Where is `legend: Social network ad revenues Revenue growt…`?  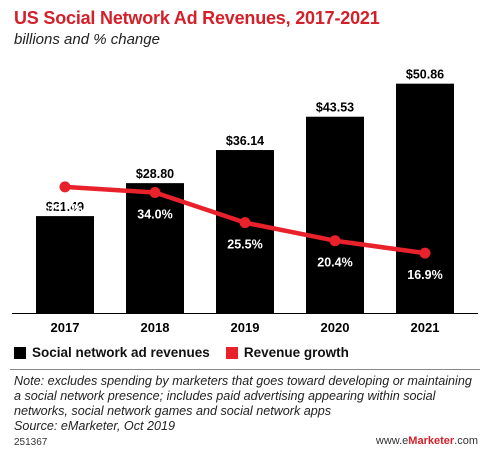 legend: Social network ad revenues Revenue growt… is located at coordinates (189, 352).